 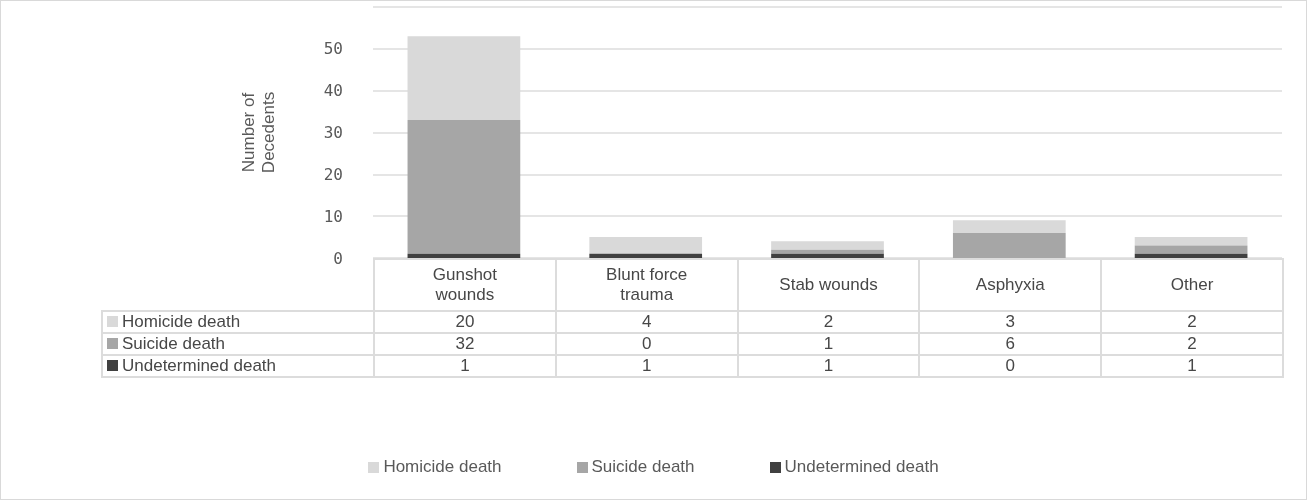 I want to click on data-label: 20, so click(x=465, y=322).